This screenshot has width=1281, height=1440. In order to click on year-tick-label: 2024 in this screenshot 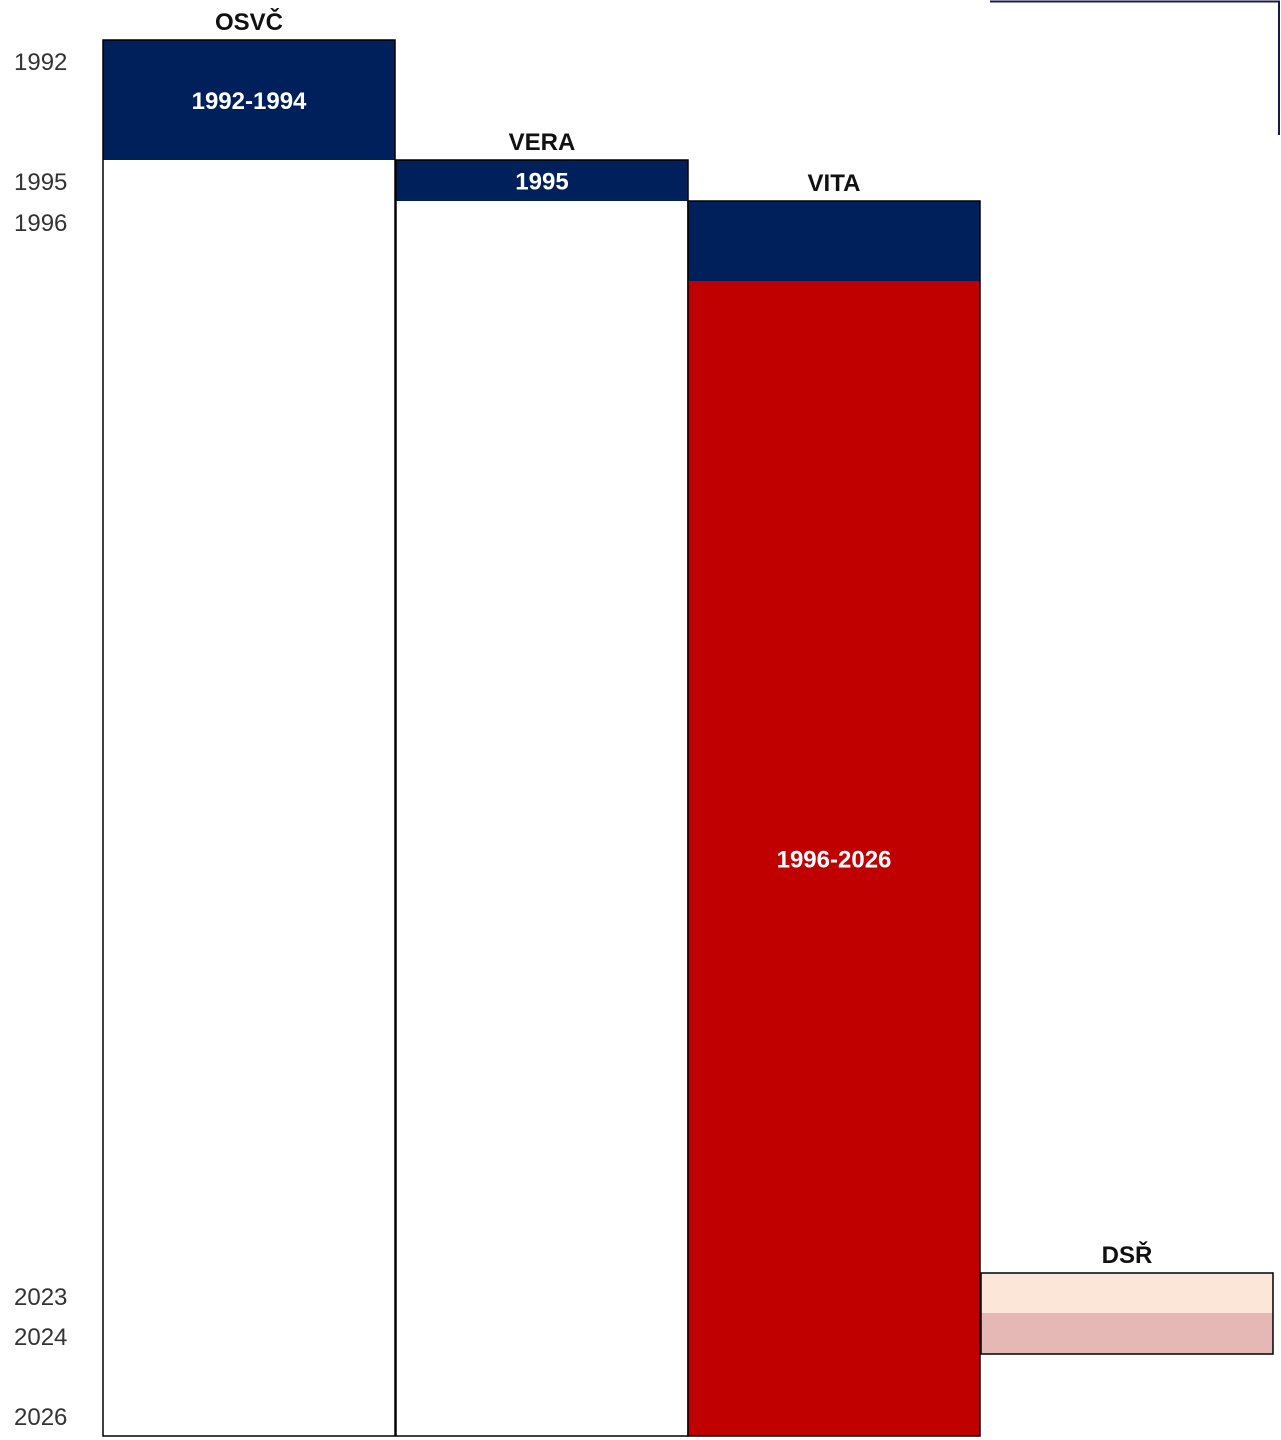, I will do `click(40, 1337)`.